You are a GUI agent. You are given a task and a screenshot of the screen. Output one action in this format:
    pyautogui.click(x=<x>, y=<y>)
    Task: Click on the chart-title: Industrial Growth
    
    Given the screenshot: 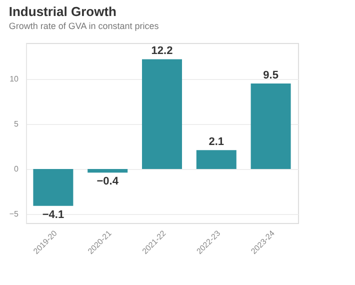 What is the action you would take?
    pyautogui.click(x=62, y=11)
    